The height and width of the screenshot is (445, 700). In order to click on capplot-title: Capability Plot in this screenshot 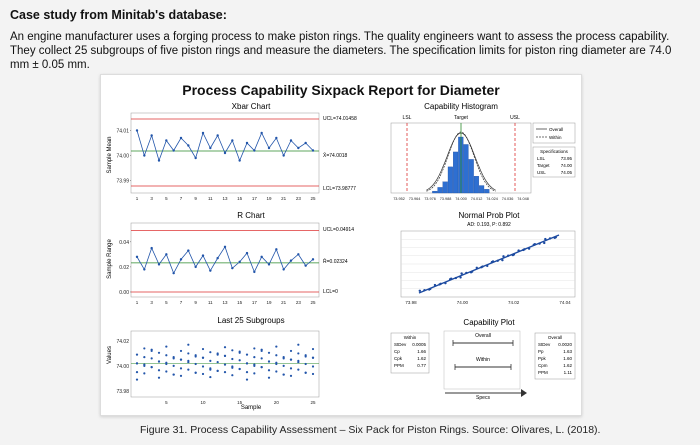, I will do `click(489, 322)`.